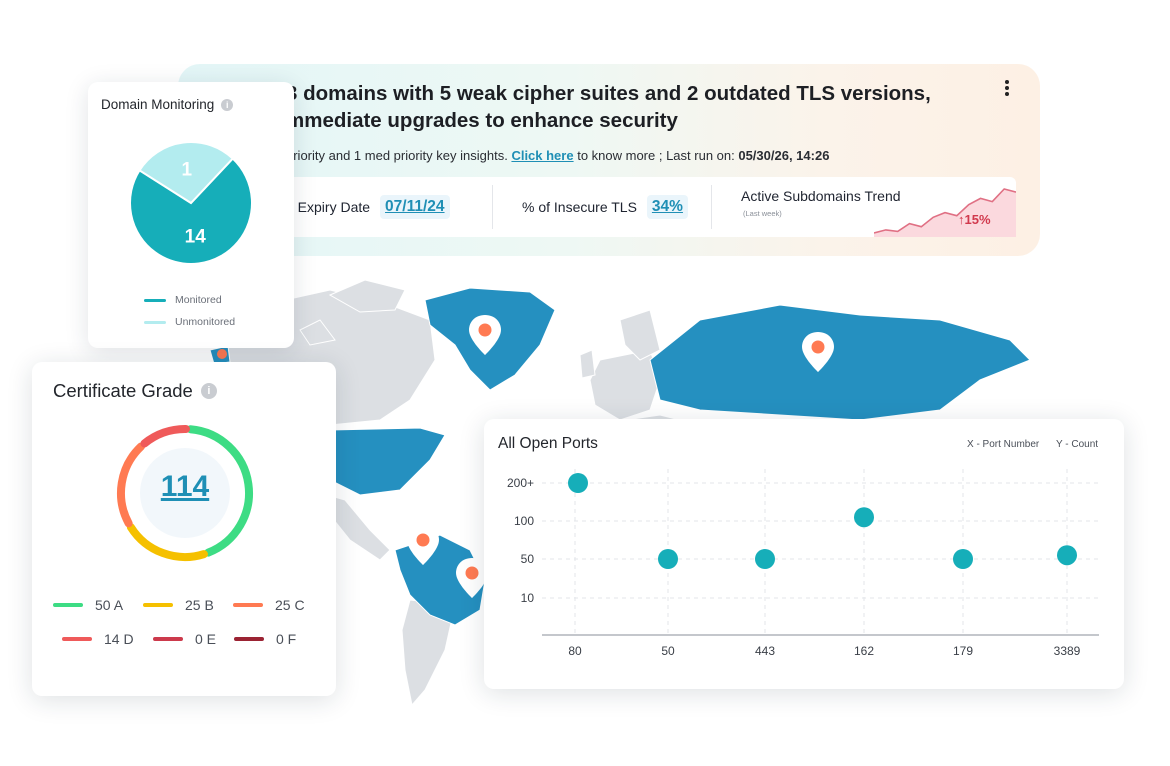  What do you see at coordinates (575, 651) in the screenshot?
I see `x-tick-label: 80` at bounding box center [575, 651].